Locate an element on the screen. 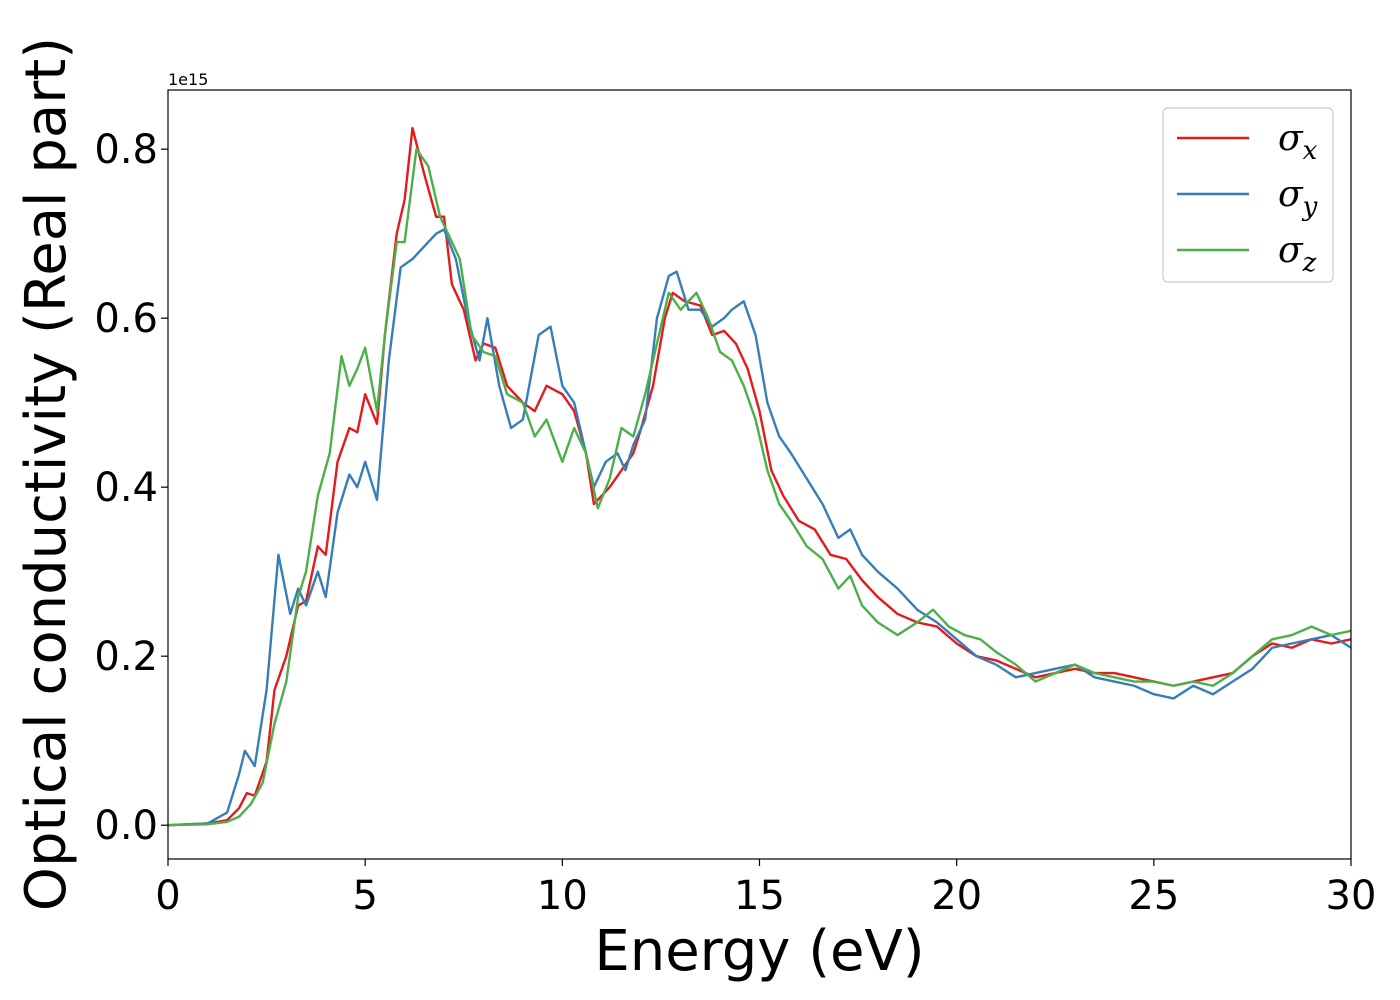 This screenshot has height=1000, width=1400. x-axis-ticks: 0 5 10 15 20 25 30 is located at coordinates (765, 889).